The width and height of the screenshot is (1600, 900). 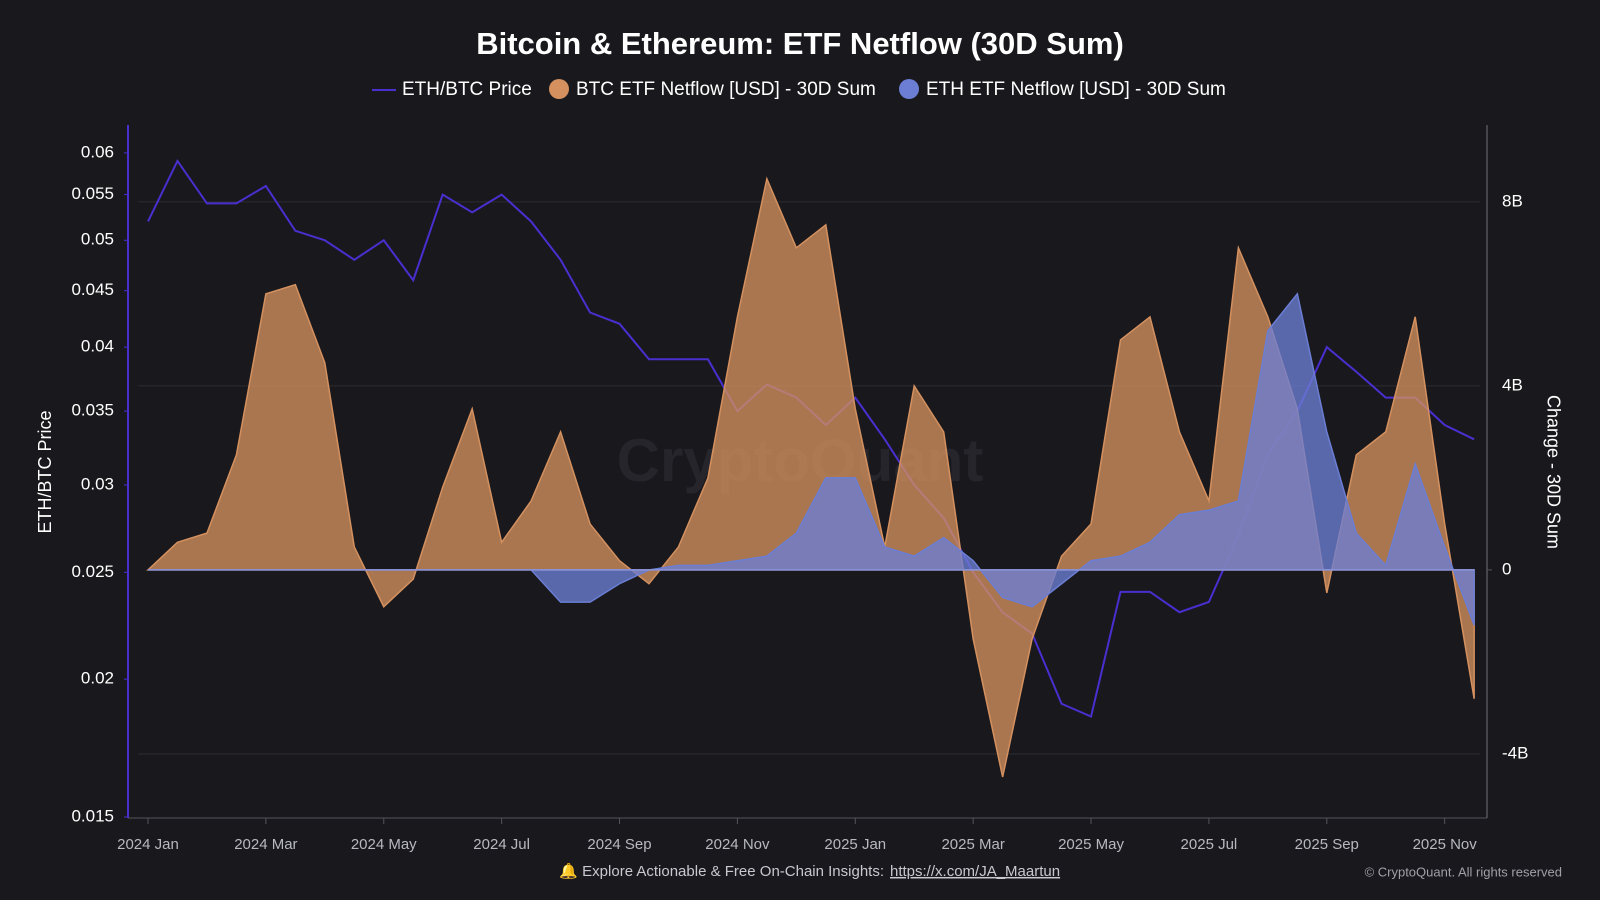 I want to click on y-tick-label: 0.035, so click(x=92, y=410).